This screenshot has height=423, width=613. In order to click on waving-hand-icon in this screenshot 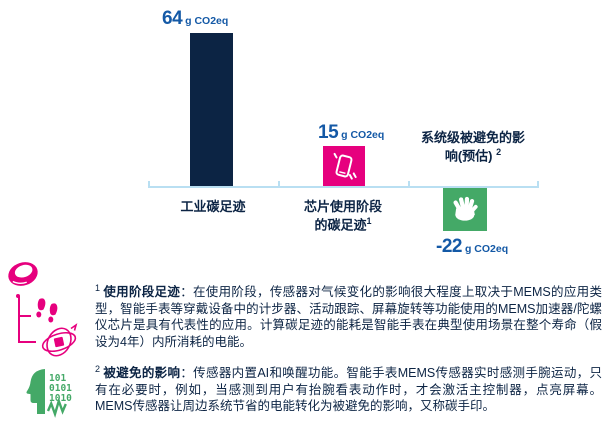, I will do `click(465, 210)`.